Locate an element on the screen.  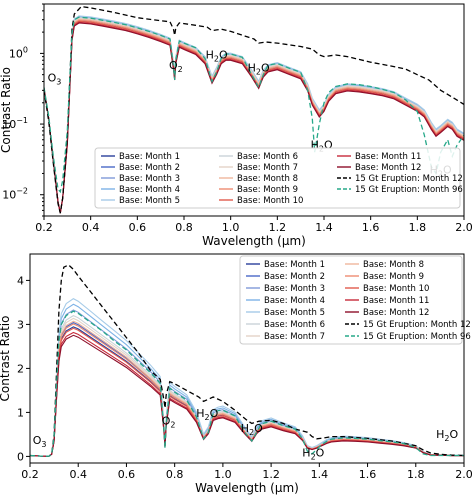
y-tick-label: 2 is located at coordinates (20, 368).